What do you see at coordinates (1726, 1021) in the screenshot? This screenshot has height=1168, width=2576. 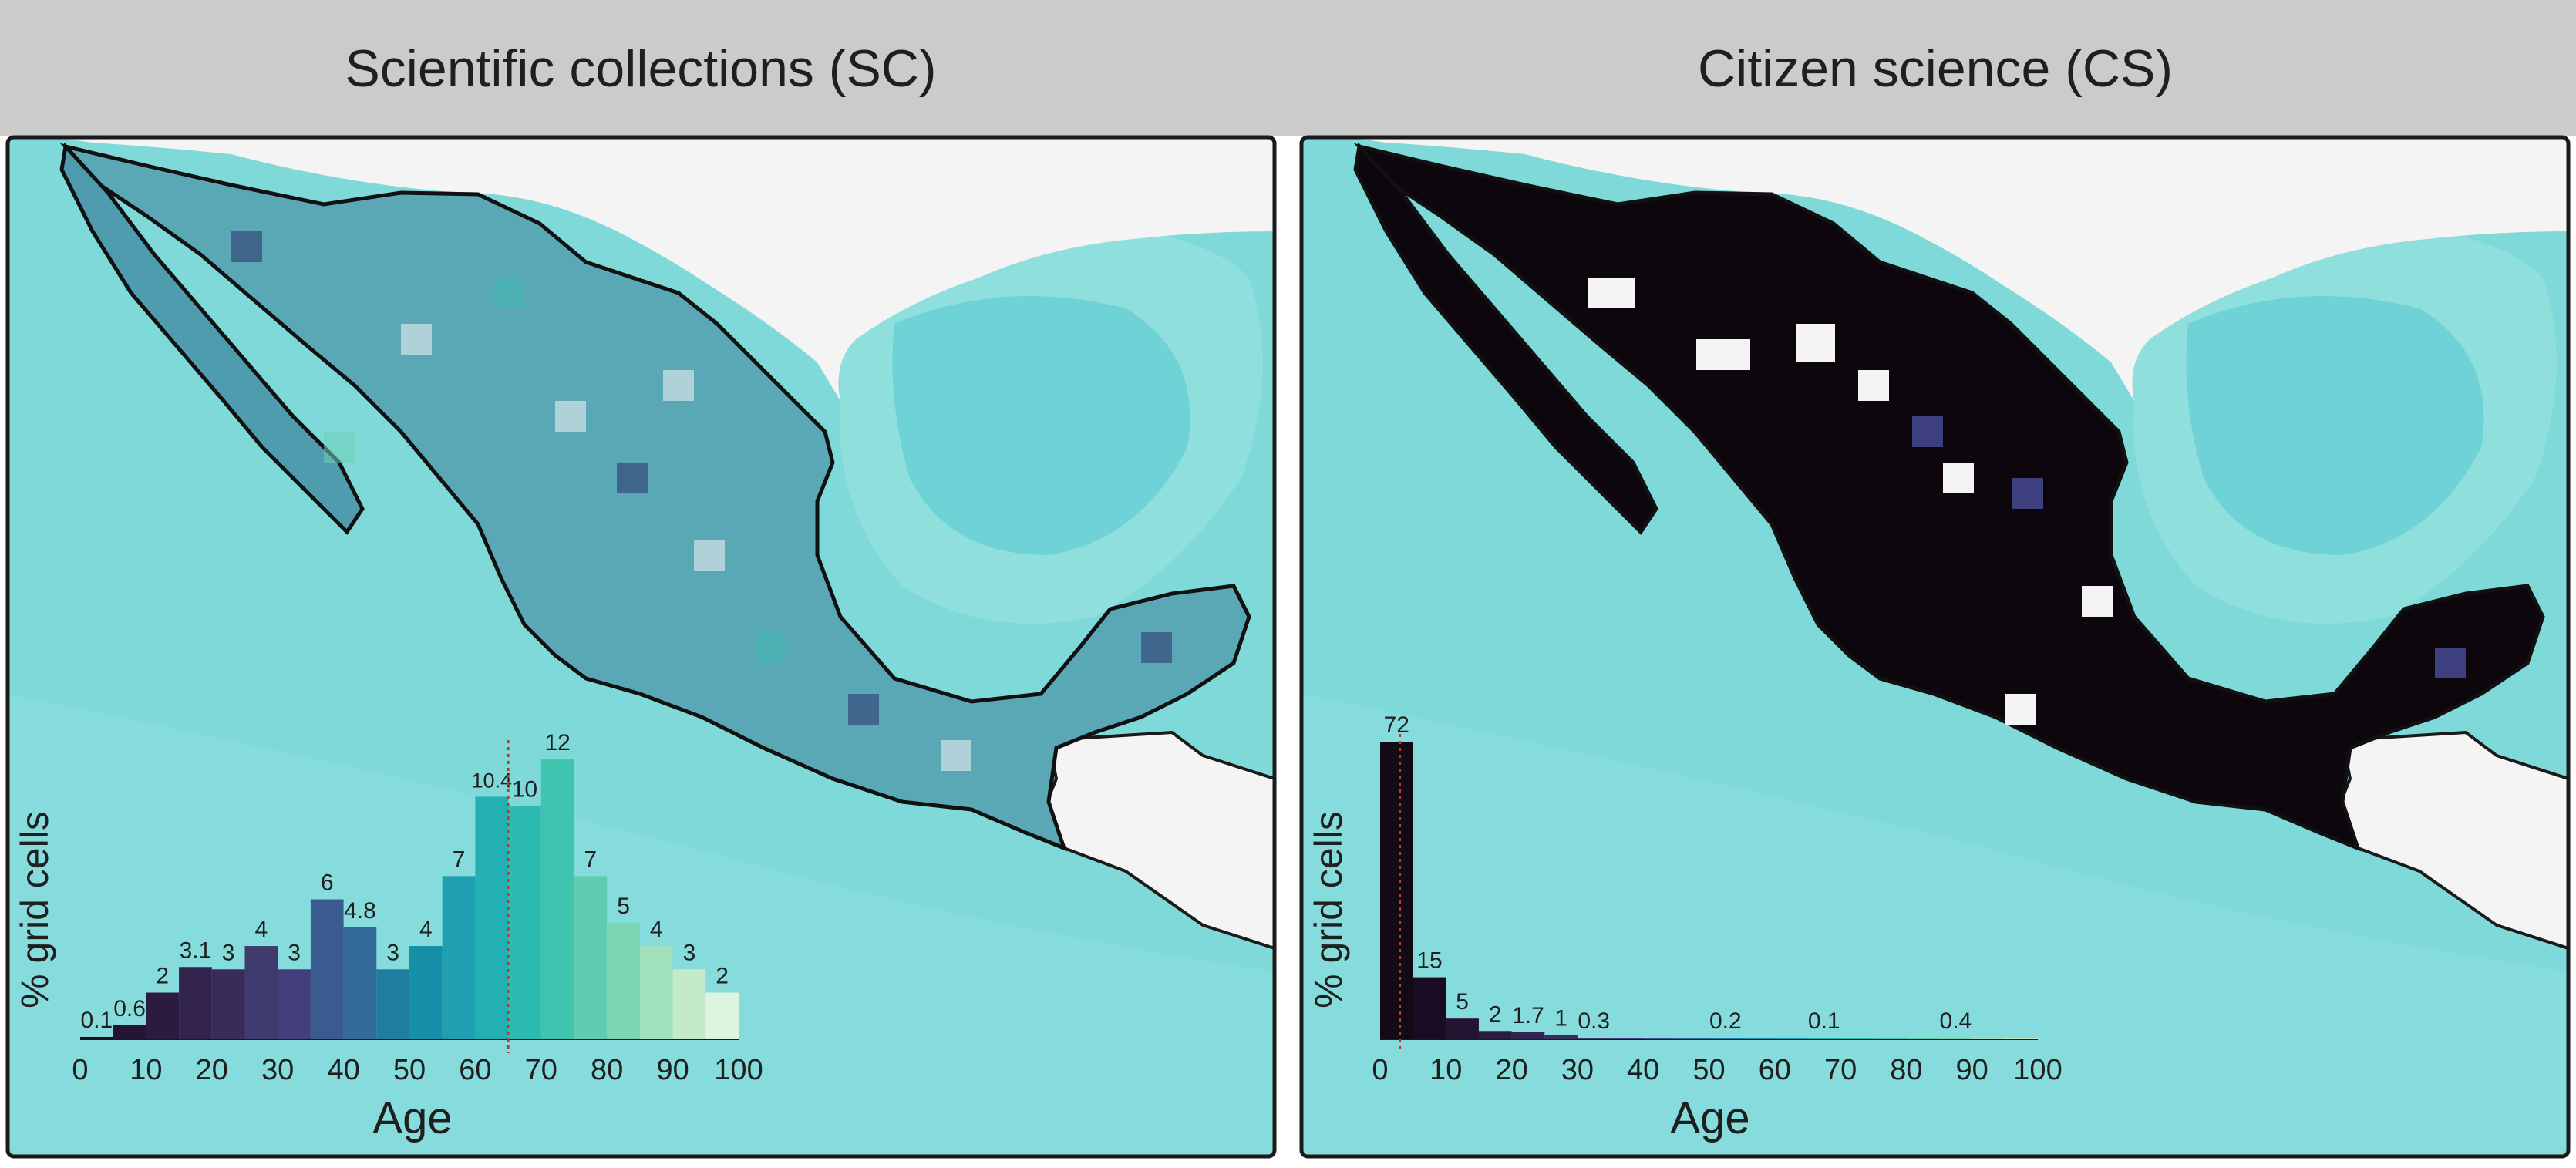 I see `bar-label-cs-10: 0.2` at bounding box center [1726, 1021].